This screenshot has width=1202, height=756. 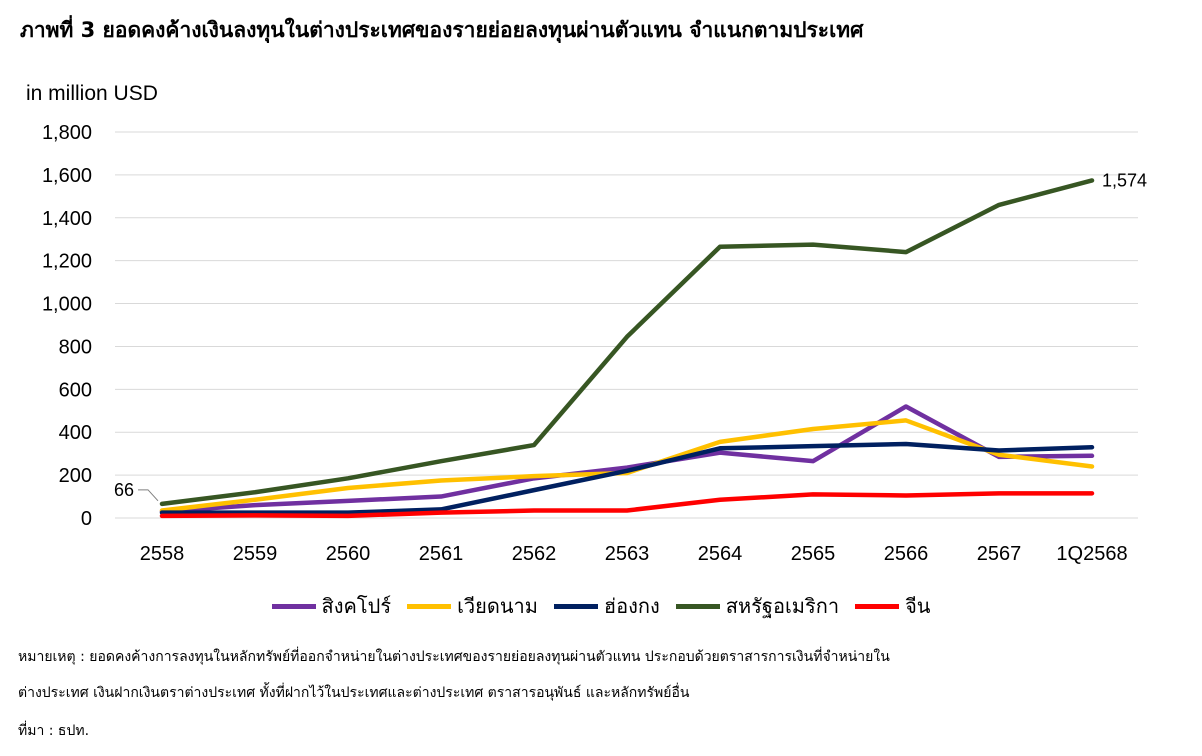 What do you see at coordinates (720, 554) in the screenshot?
I see `x-tick-label: 2564` at bounding box center [720, 554].